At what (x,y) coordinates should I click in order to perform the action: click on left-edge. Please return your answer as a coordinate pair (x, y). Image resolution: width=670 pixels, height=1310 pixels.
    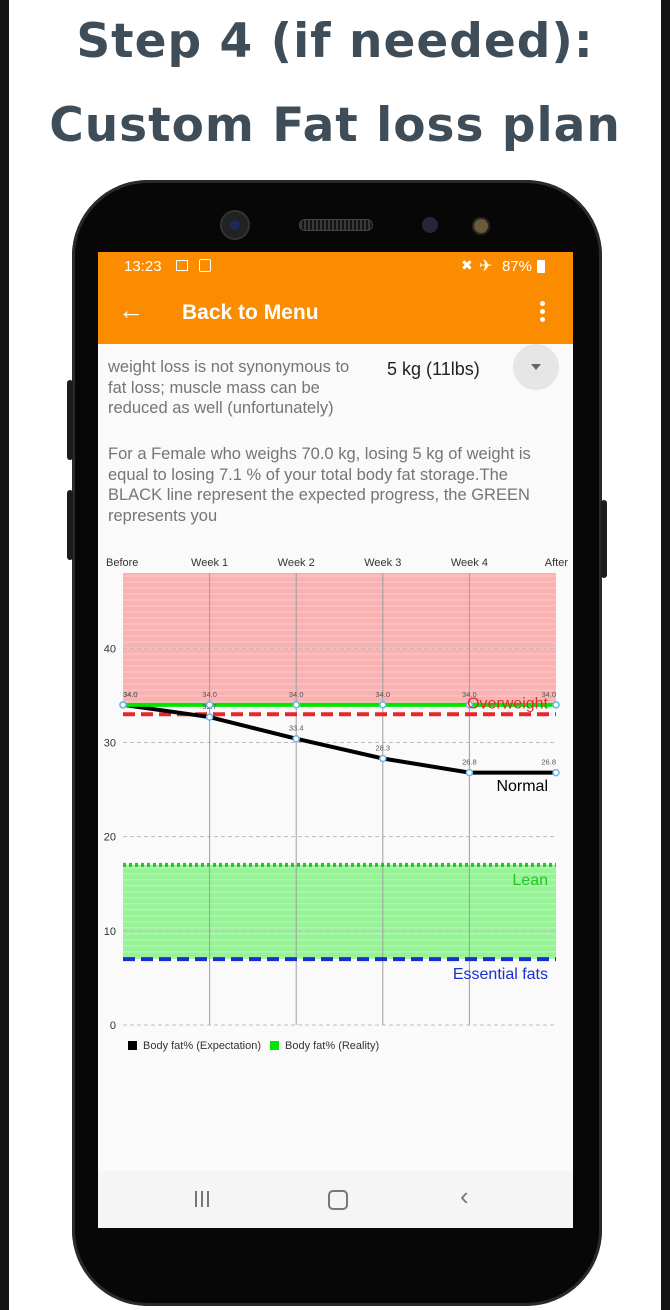
    Looking at the image, I should click on (4, 655).